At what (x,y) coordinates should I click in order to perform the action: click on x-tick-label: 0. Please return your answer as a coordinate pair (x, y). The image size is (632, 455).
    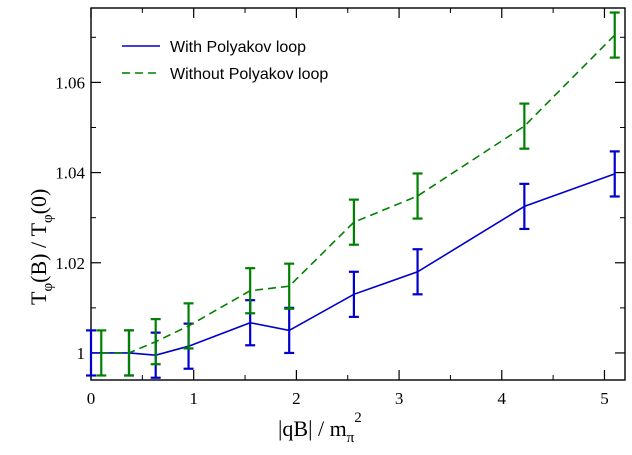
    Looking at the image, I should click on (91, 398).